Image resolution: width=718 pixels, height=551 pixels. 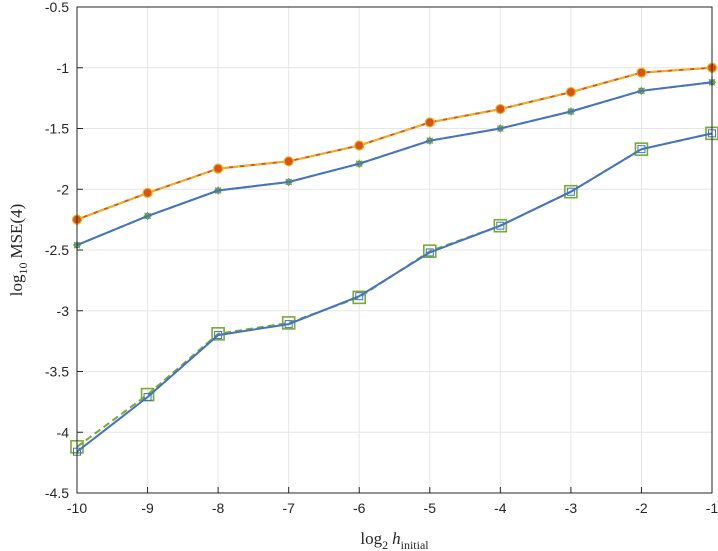 I want to click on y-tick-label: -4, so click(x=63, y=432).